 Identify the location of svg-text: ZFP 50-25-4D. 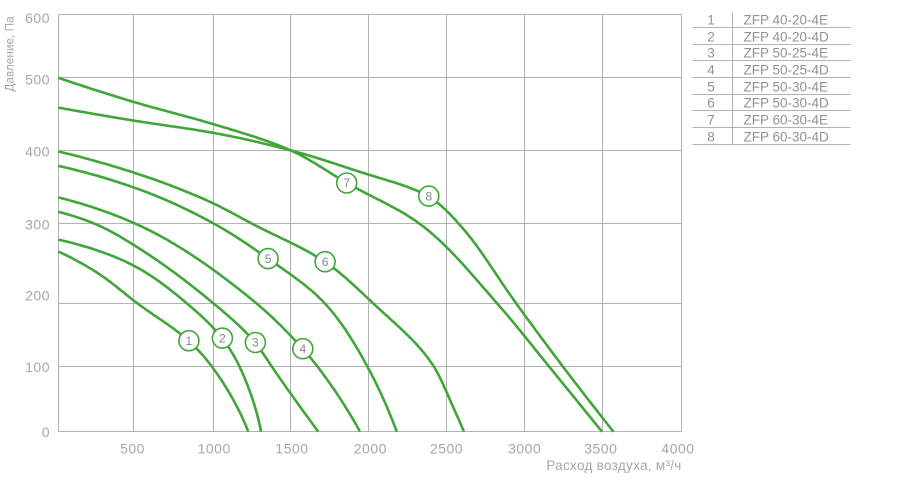
(787, 70).